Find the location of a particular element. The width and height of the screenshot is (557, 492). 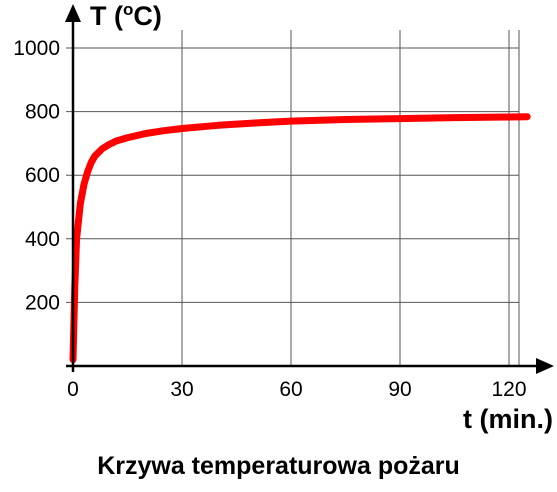

x-axis-title: t (min.) is located at coordinates (508, 419).